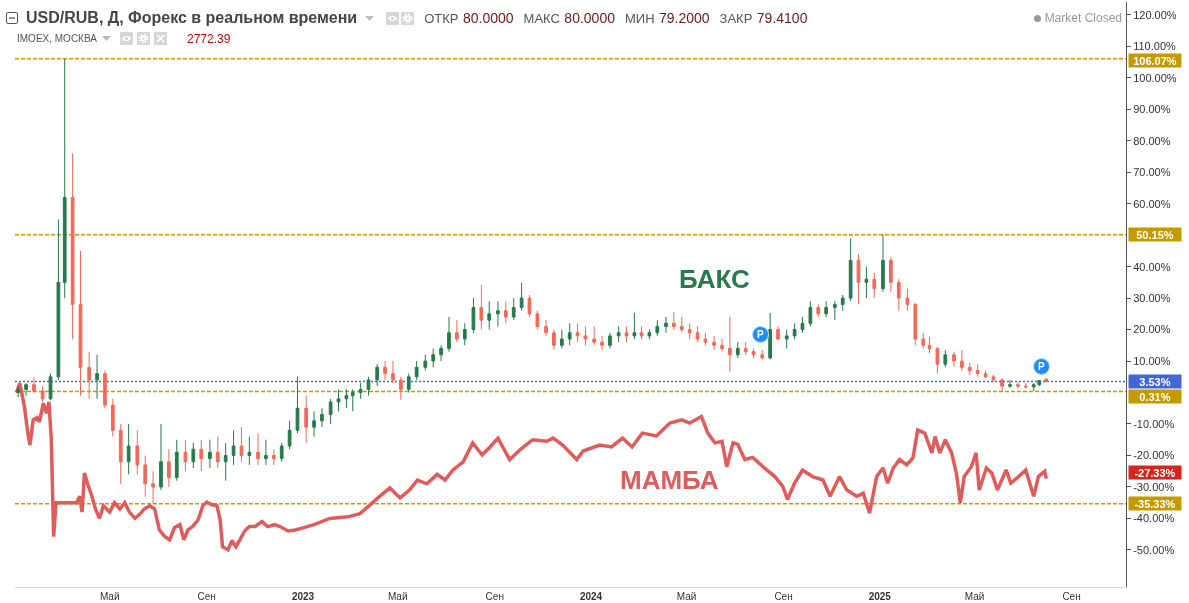 This screenshot has width=1189, height=603. I want to click on y-tick-label: 60.00%, so click(1152, 203).